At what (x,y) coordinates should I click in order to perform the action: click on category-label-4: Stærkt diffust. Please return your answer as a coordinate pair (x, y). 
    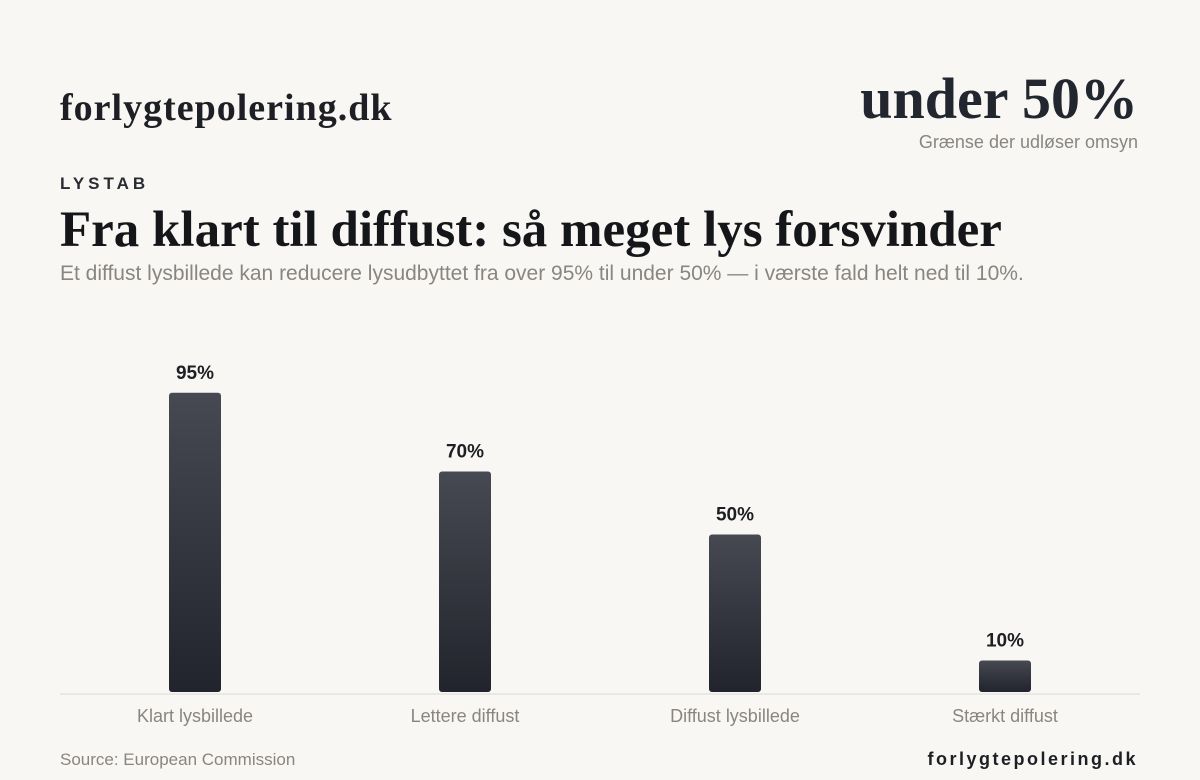
    Looking at the image, I should click on (1005, 716).